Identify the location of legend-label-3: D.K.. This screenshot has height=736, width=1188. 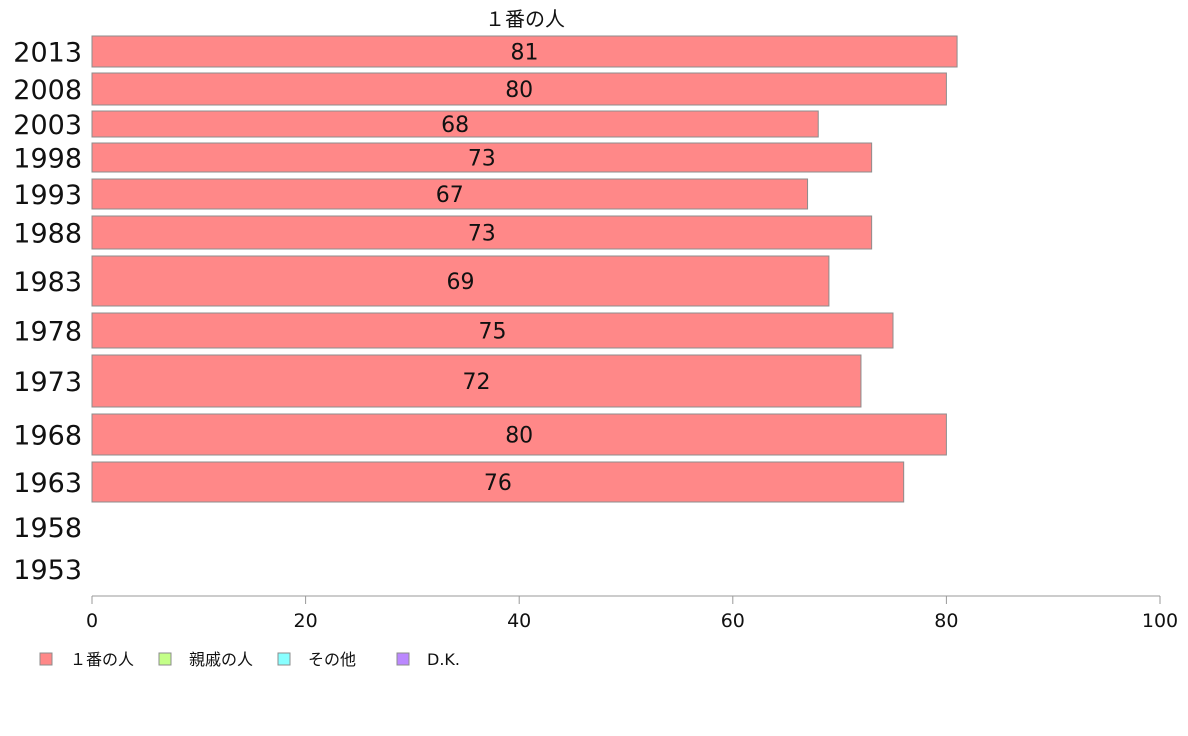
(443, 659).